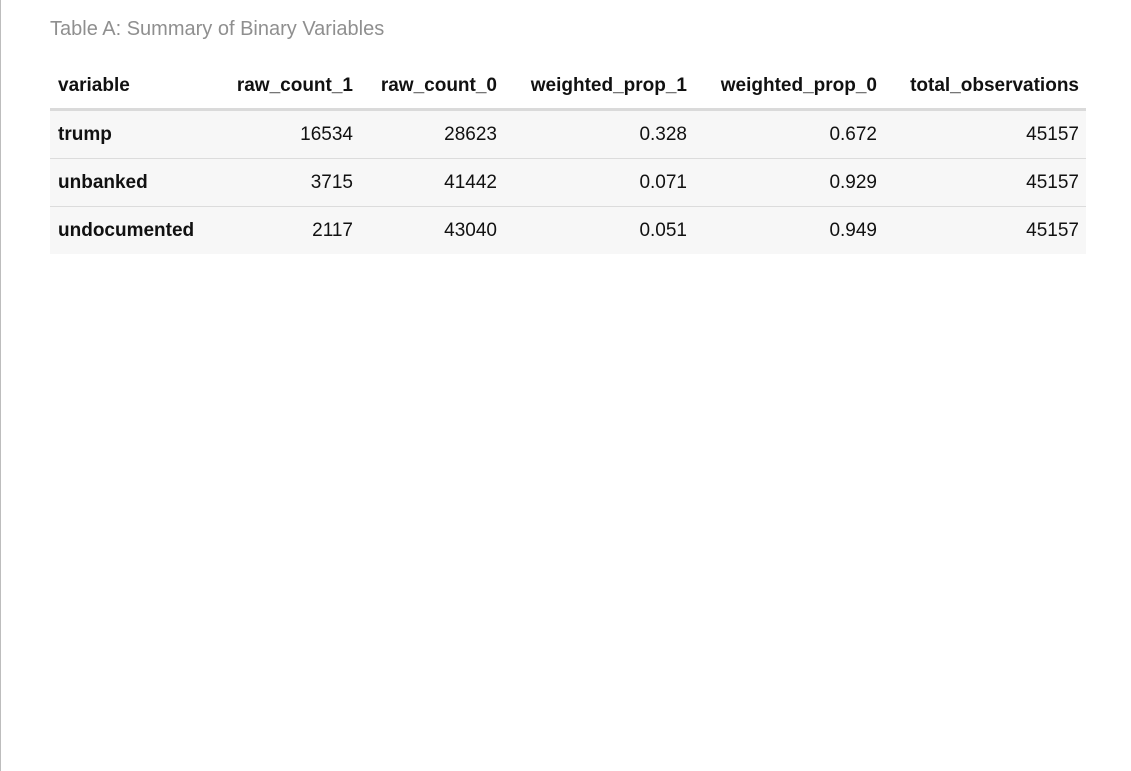  What do you see at coordinates (789, 182) in the screenshot?
I see `cell-weighted-prop-0: 0.929` at bounding box center [789, 182].